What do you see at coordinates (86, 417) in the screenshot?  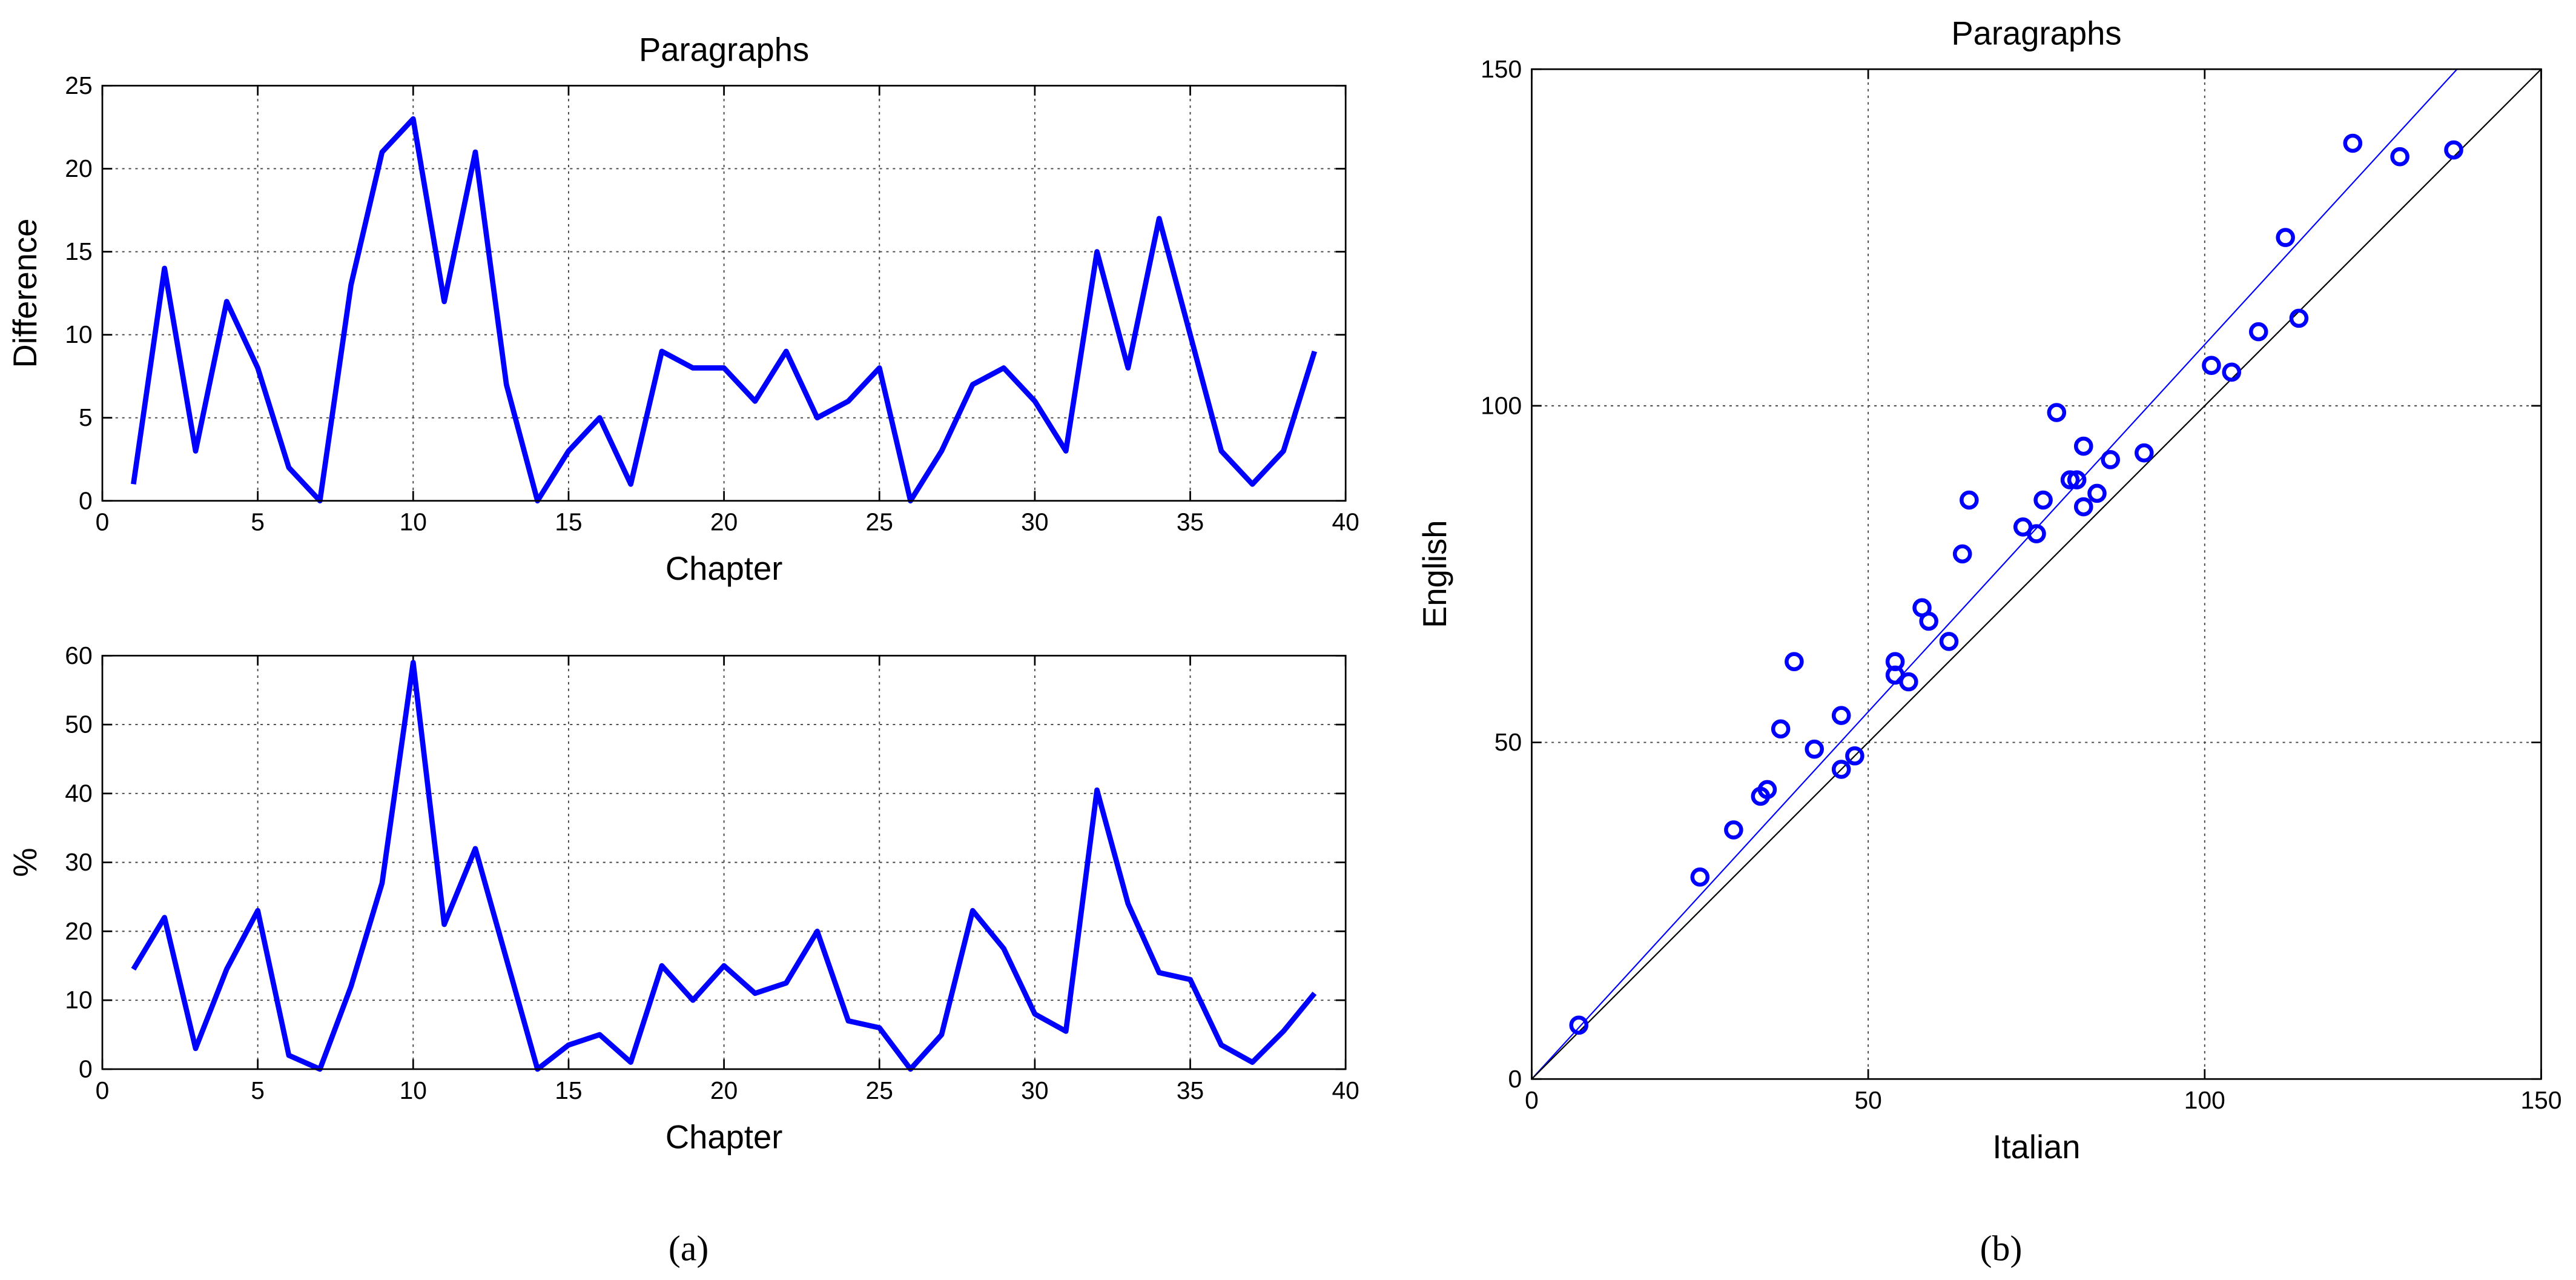 I see `y-tick-label: 5` at bounding box center [86, 417].